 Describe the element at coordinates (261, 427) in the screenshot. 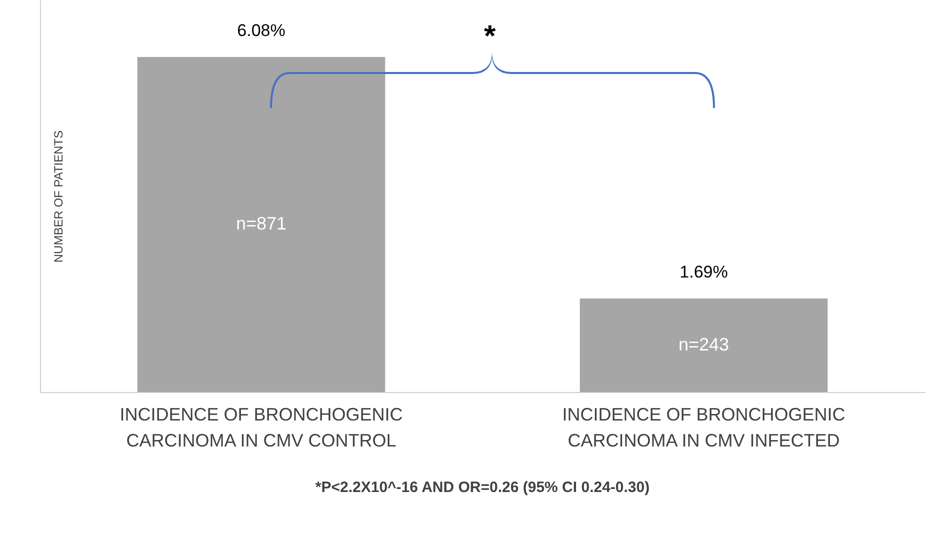

I see `x-tick-label: INCIDENCE OF BRONCHOGENIC CARCINOMA IN CMV CONTROL` at that location.